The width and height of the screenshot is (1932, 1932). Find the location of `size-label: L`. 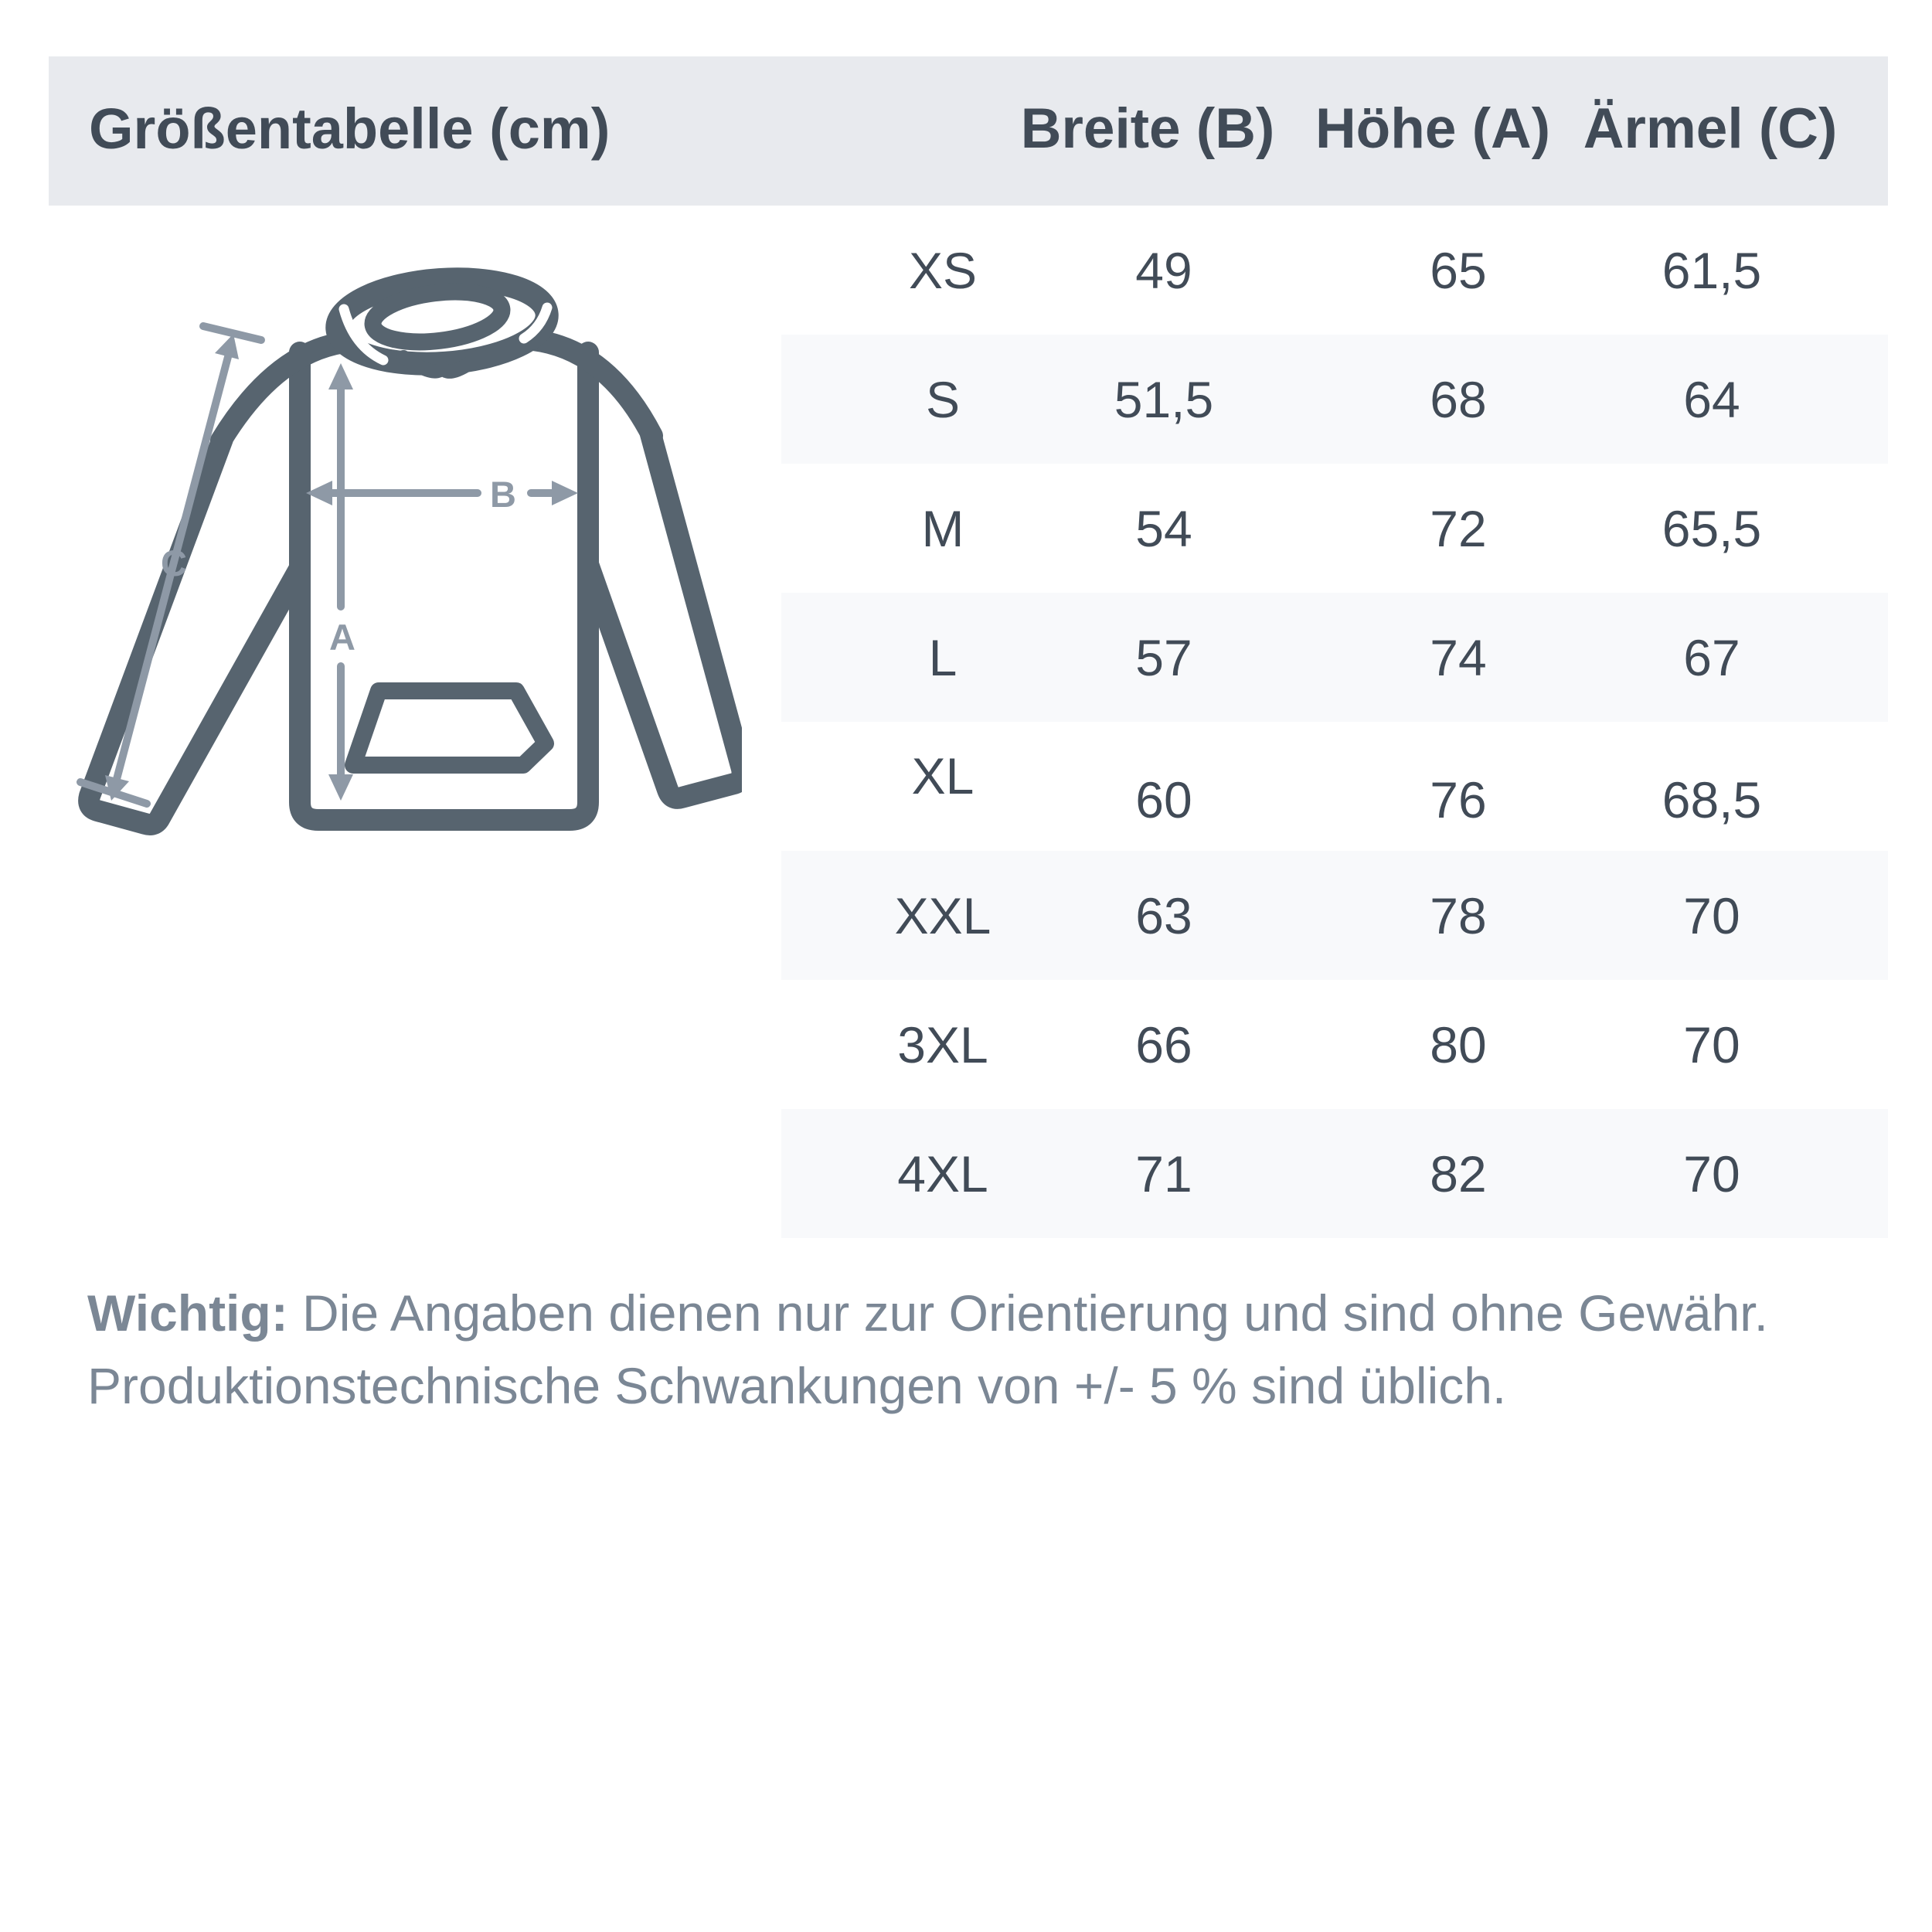

size-label: L is located at coordinates (942, 657).